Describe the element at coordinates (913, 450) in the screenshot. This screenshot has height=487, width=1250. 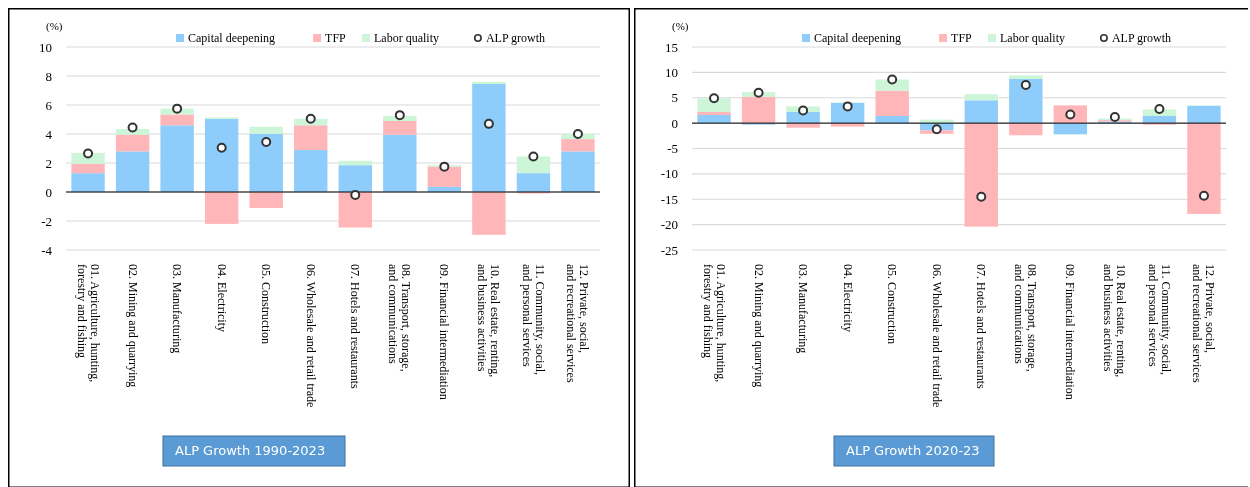
I see `text: ALP Growth 2020-23` at that location.